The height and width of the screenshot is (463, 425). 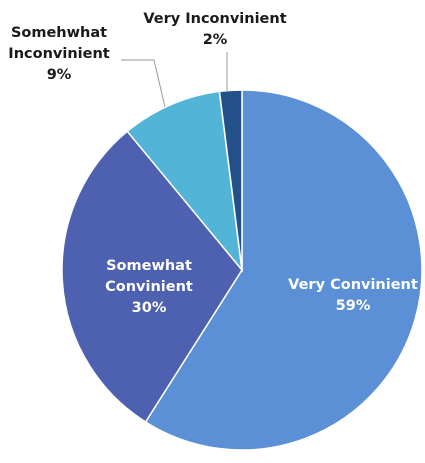 I want to click on slice-name-line-1-1: Convinient, so click(x=149, y=287).